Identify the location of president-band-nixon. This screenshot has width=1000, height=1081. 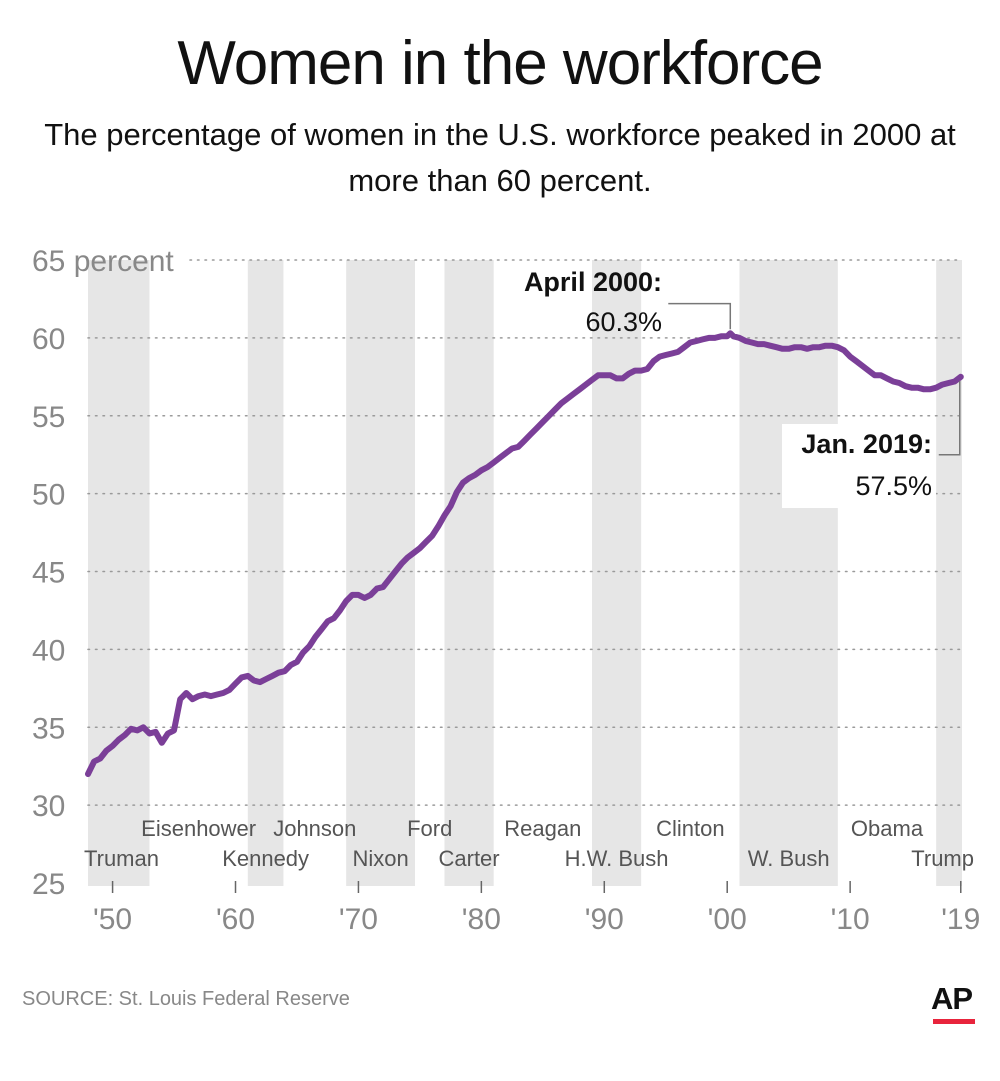
(380, 573).